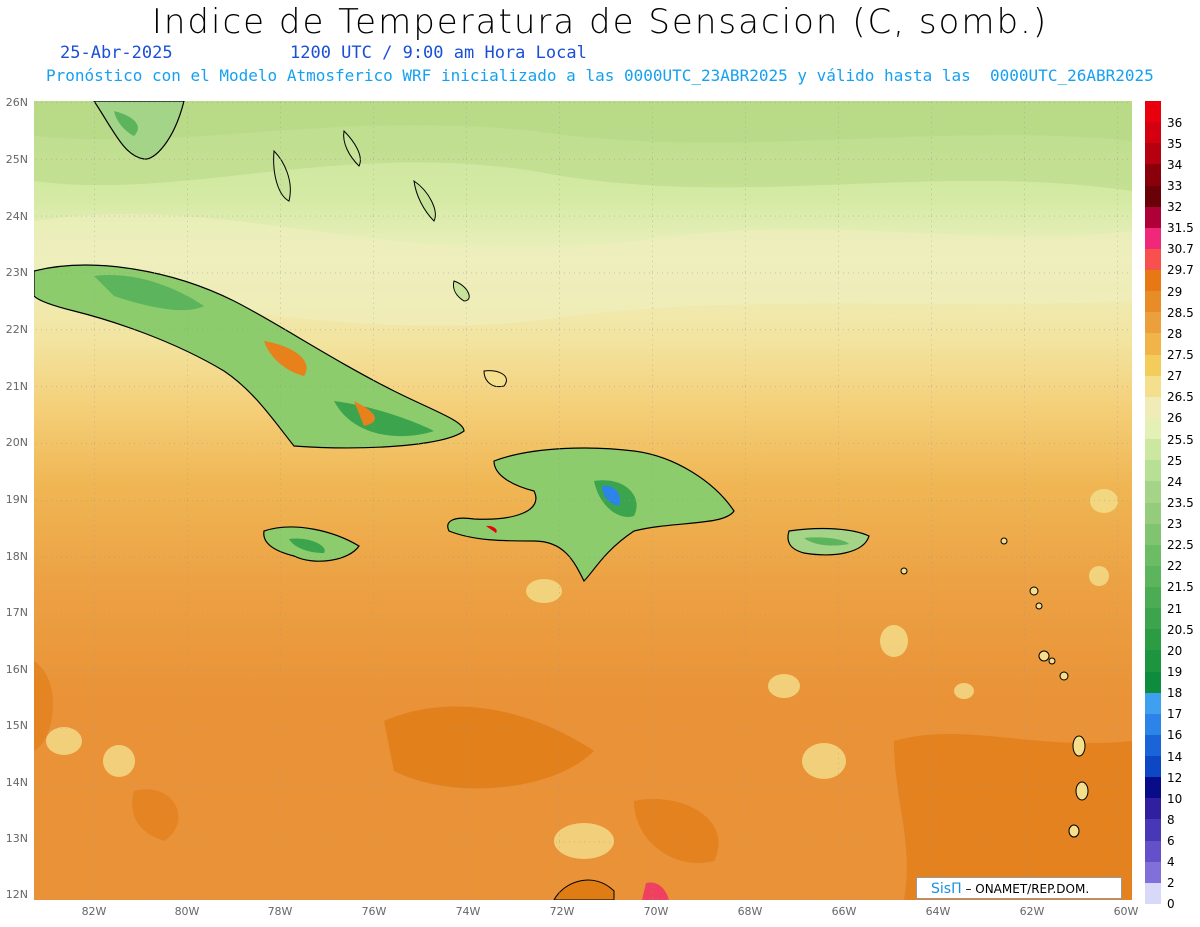 The image size is (1200, 927). Describe the element at coordinates (1175, 122) in the screenshot. I see `colorbar-label: 36` at that location.